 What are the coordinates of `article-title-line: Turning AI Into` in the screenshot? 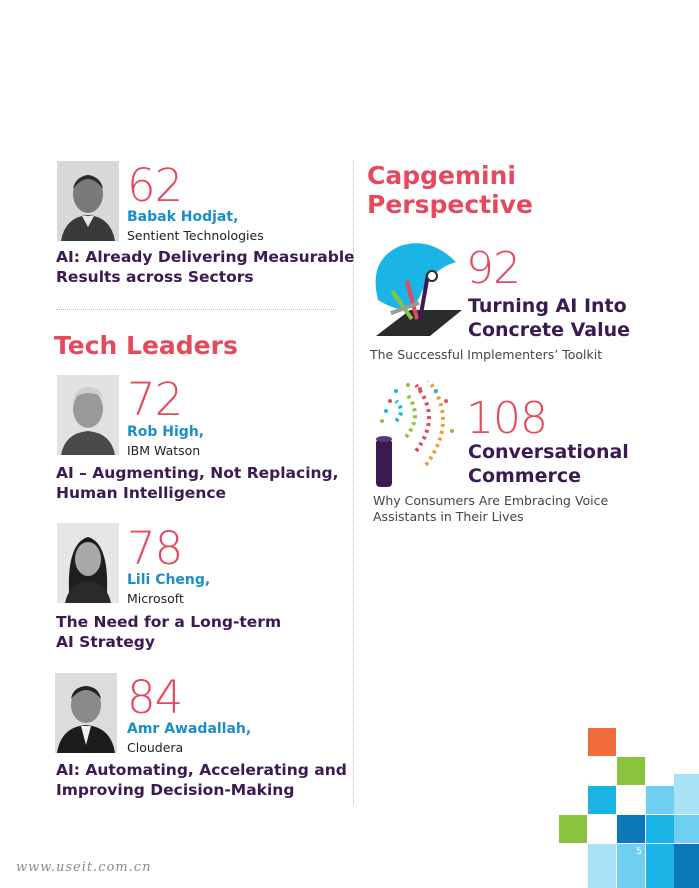 It's located at (547, 306).